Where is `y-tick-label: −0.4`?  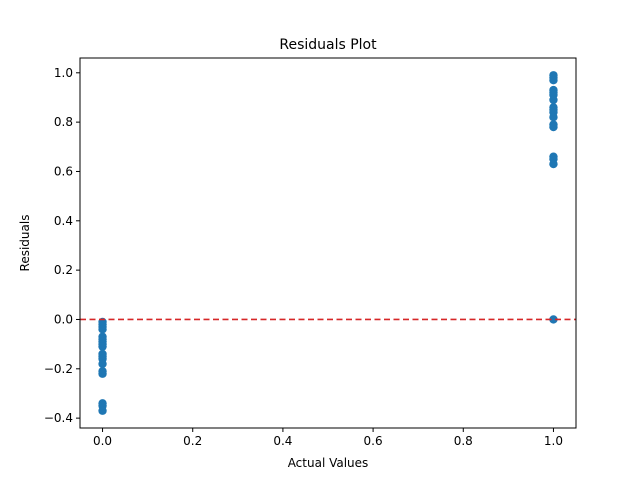 y-tick-label: −0.4 is located at coordinates (58, 418).